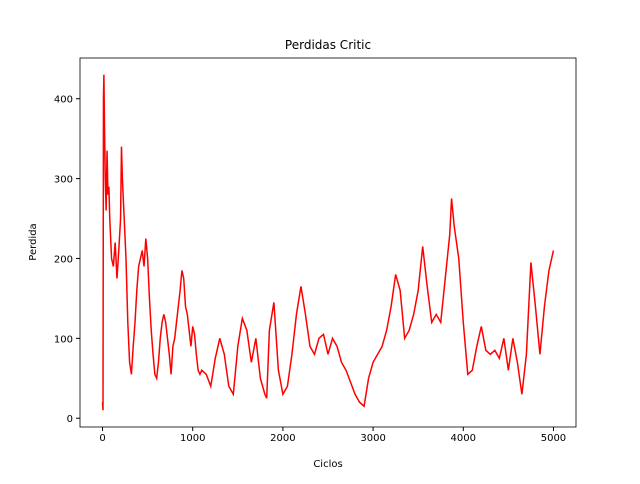 The height and width of the screenshot is (484, 640). What do you see at coordinates (63, 180) in the screenshot?
I see `y-tick-label: 300` at bounding box center [63, 180].